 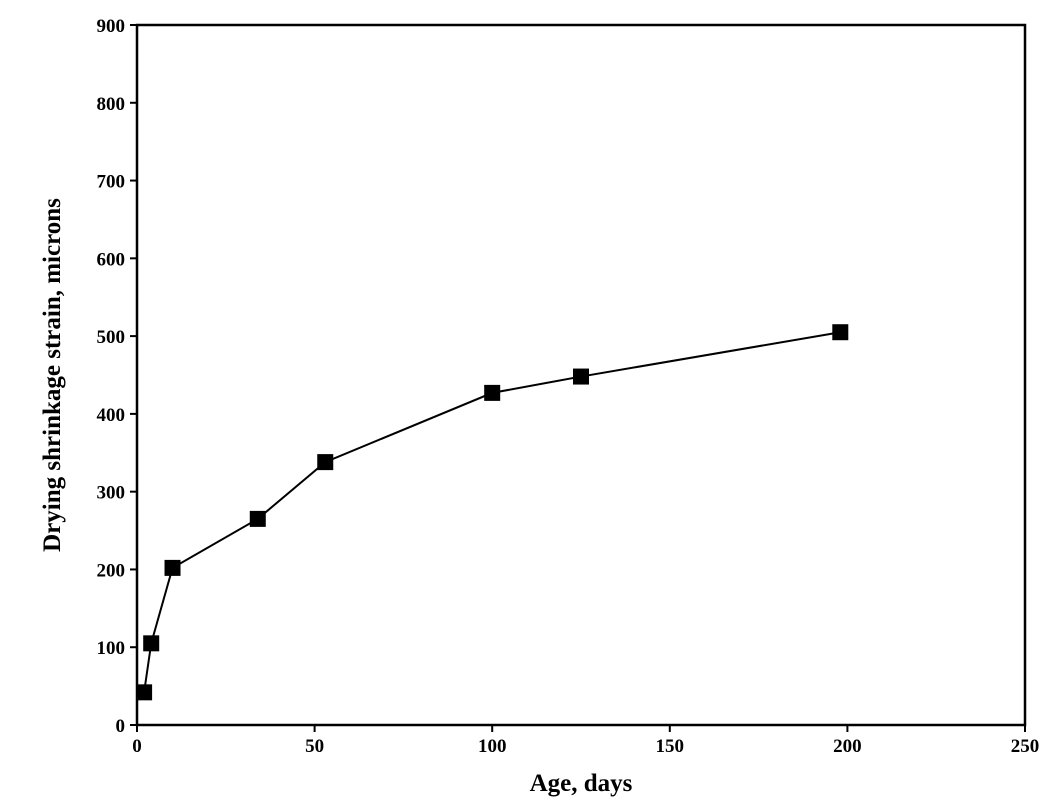 I want to click on y-tick-label: 0, so click(x=121, y=726).